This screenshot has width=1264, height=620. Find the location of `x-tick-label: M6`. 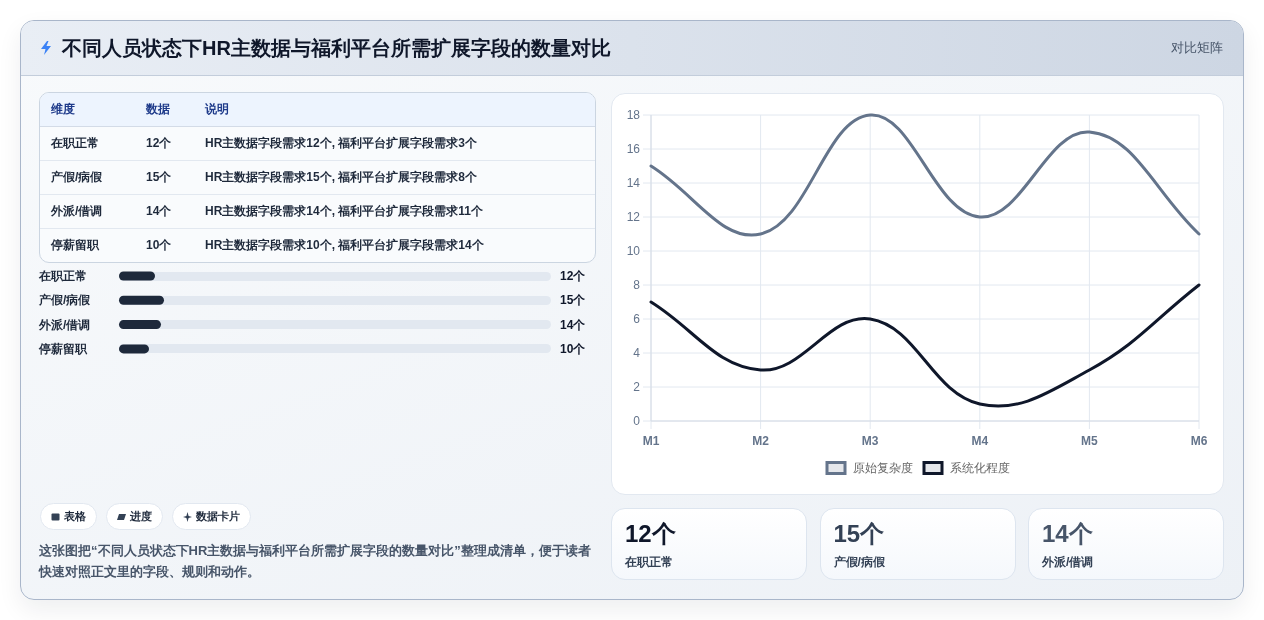

x-tick-label: M6 is located at coordinates (1199, 441).